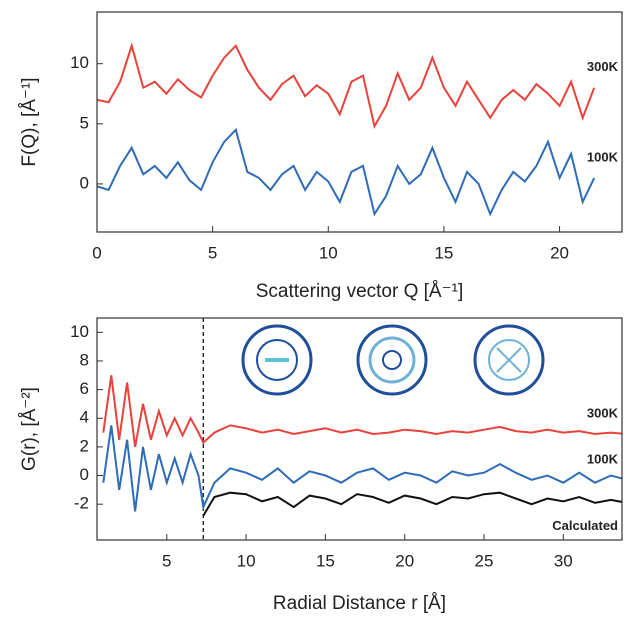  What do you see at coordinates (84, 359) in the screenshot?
I see `y-tick-label: 8` at bounding box center [84, 359].